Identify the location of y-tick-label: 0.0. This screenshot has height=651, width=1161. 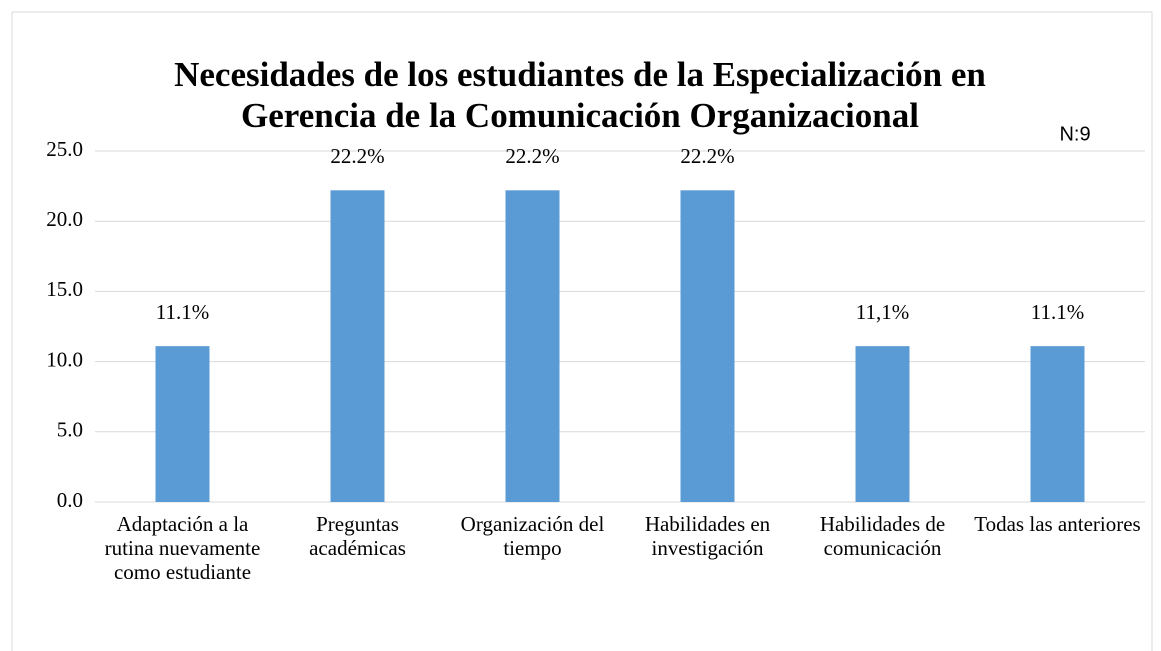
(70, 500).